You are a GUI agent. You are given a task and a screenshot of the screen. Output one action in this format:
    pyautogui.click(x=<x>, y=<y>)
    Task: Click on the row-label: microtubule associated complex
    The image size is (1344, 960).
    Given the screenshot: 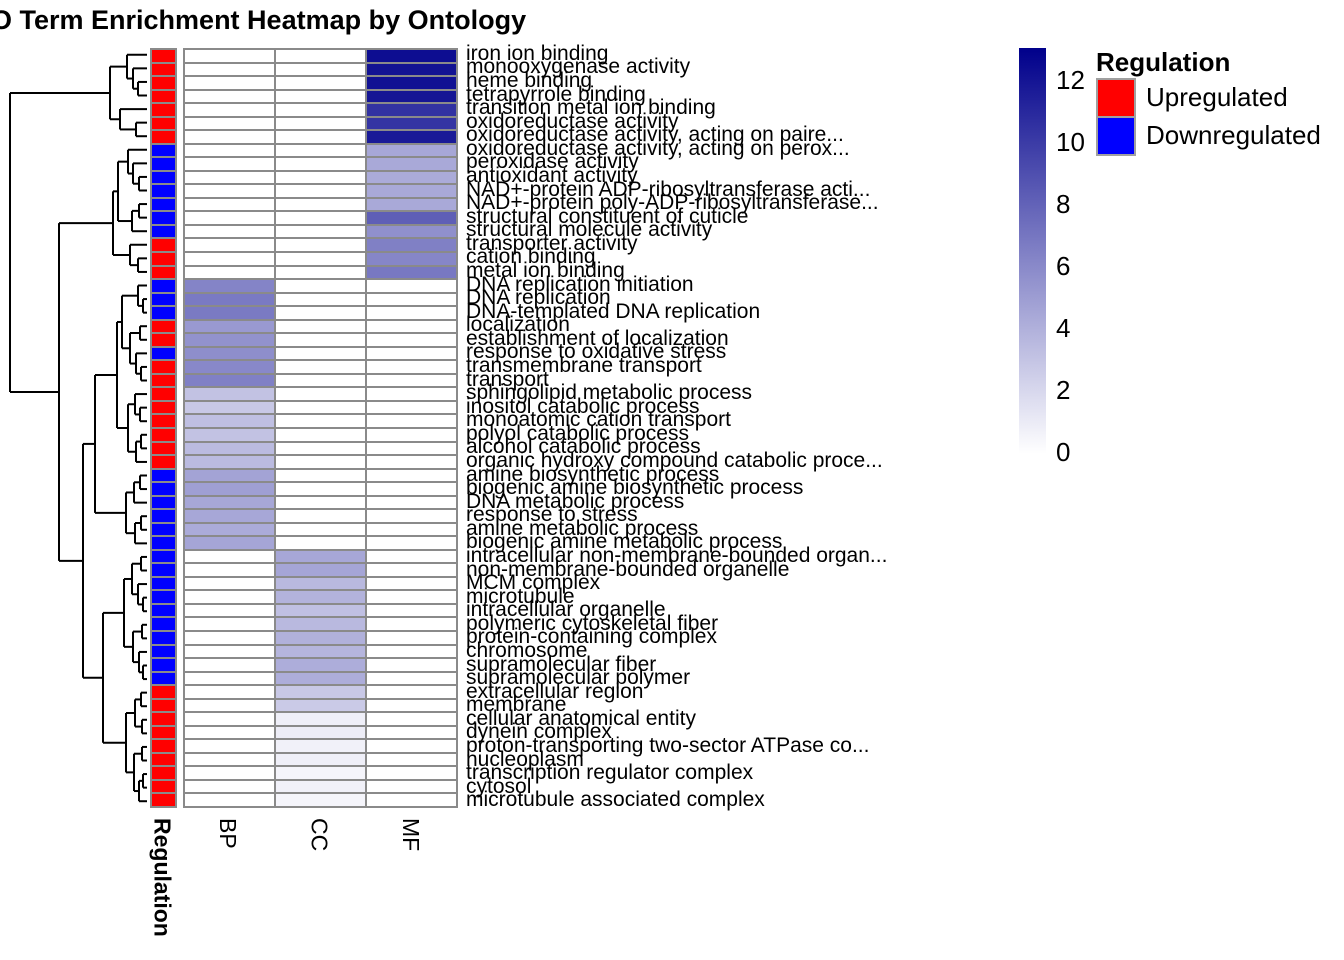 What is the action you would take?
    pyautogui.click(x=615, y=800)
    